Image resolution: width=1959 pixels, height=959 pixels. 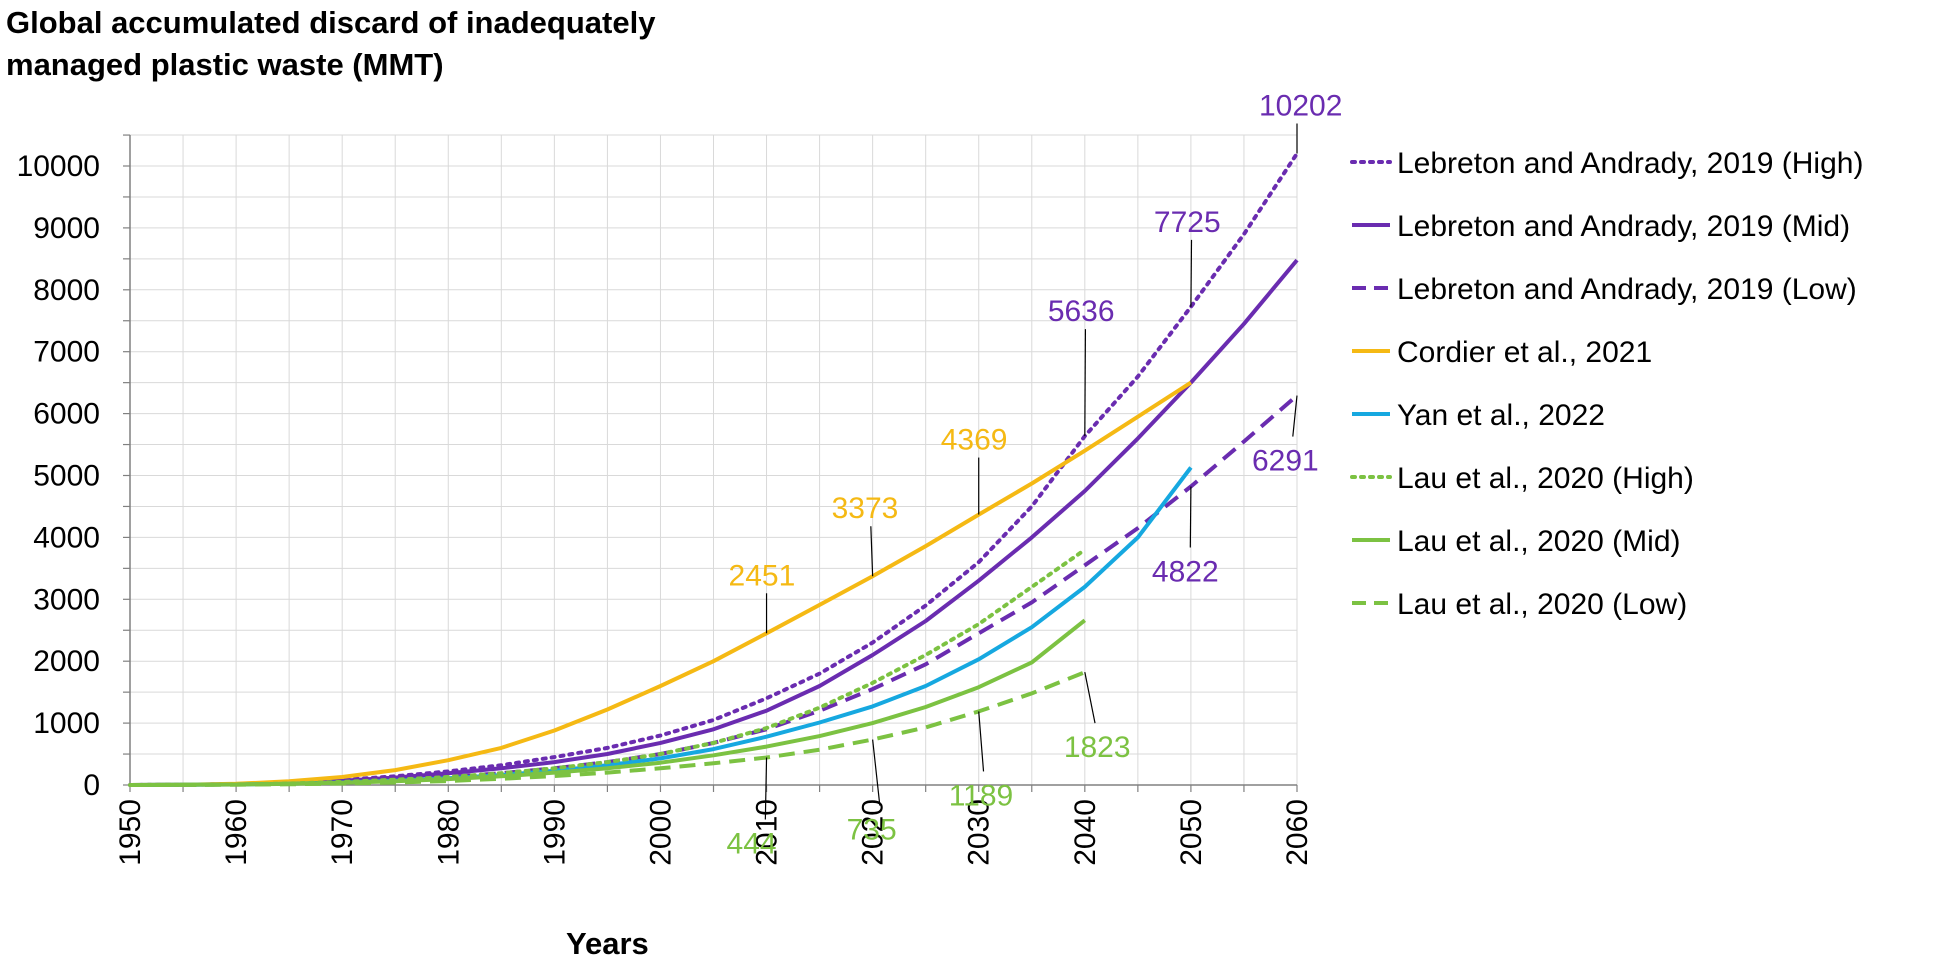 I want to click on x-tick-label: 2000, so click(x=660, y=832).